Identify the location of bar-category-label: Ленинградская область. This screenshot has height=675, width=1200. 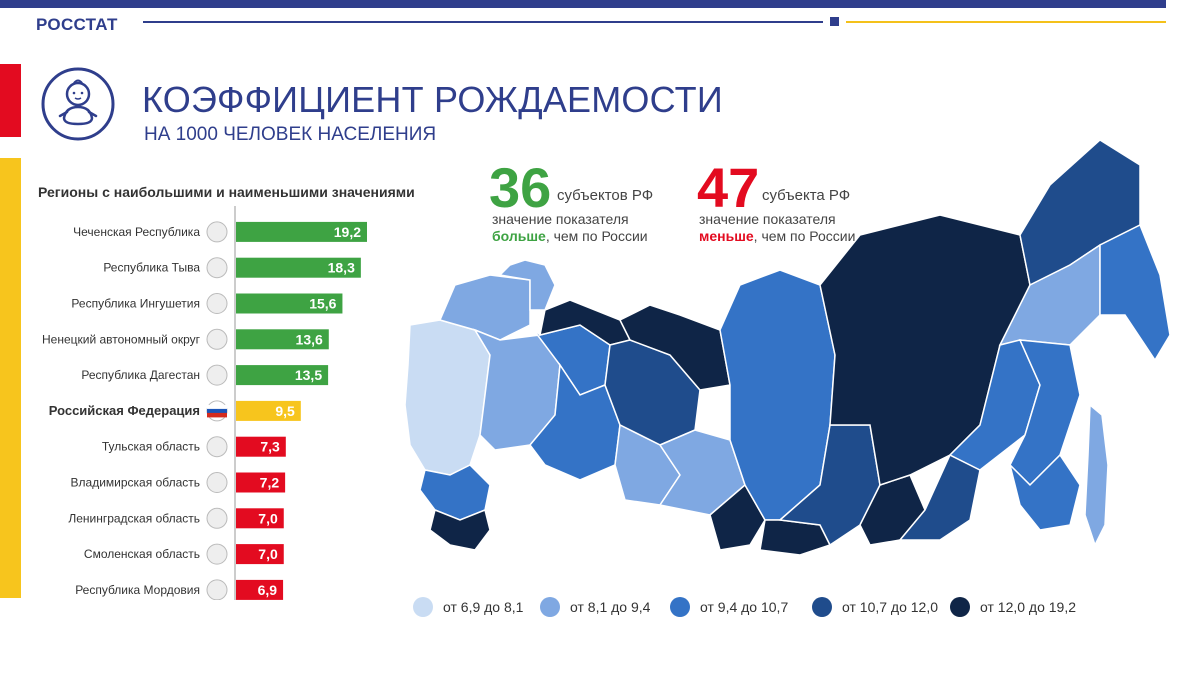
(134, 518).